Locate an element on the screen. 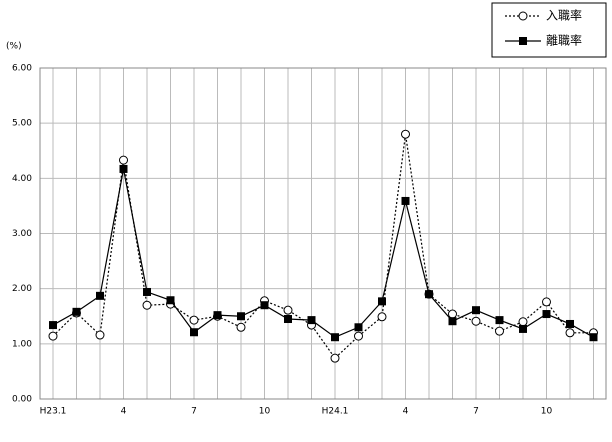 The height and width of the screenshot is (442, 612). y-tick-label: 0.00 is located at coordinates (22, 400).